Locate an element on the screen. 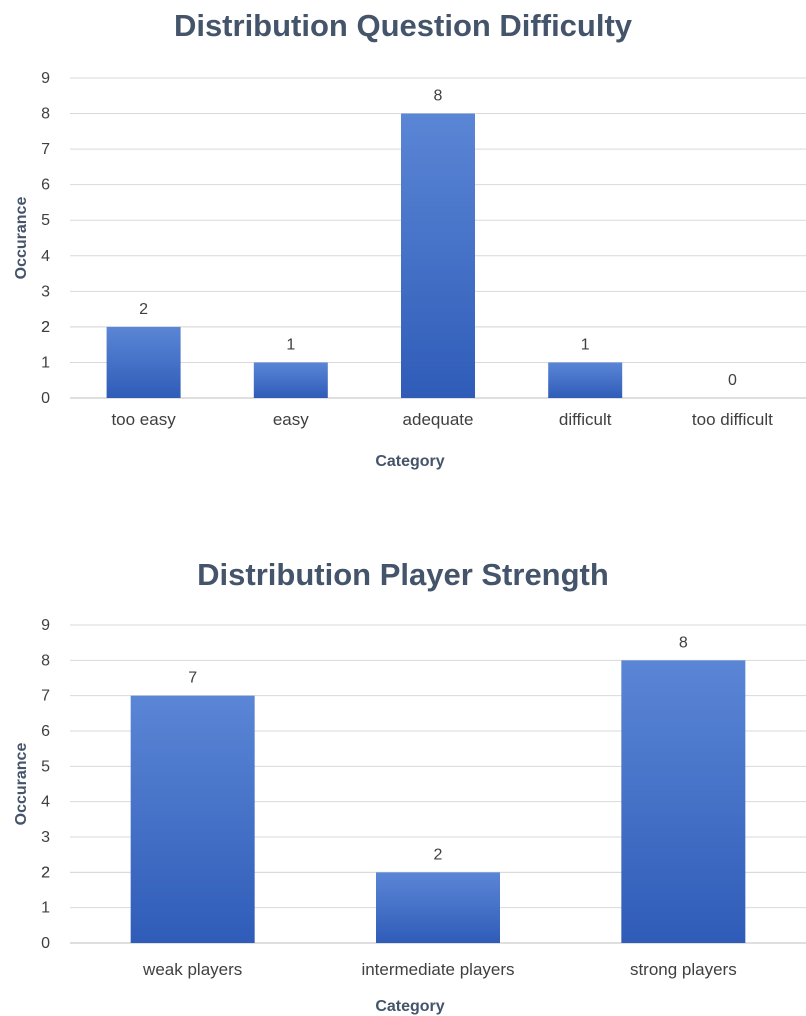 The width and height of the screenshot is (806, 1016). chart-title: Distribution Question Difficulty is located at coordinates (403, 25).